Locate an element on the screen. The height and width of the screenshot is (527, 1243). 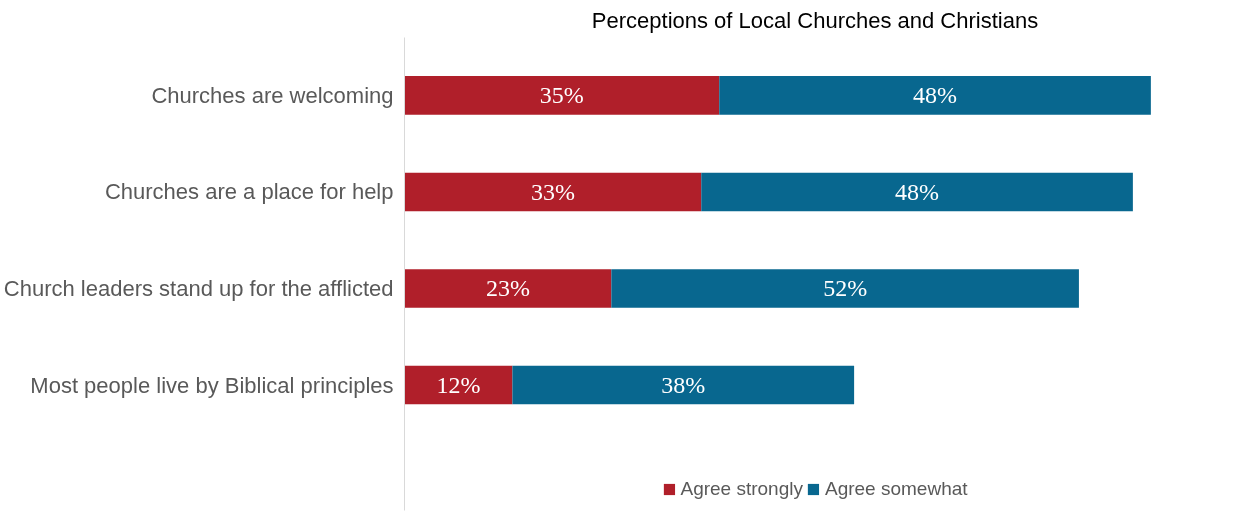
data-label: 52% is located at coordinates (845, 288).